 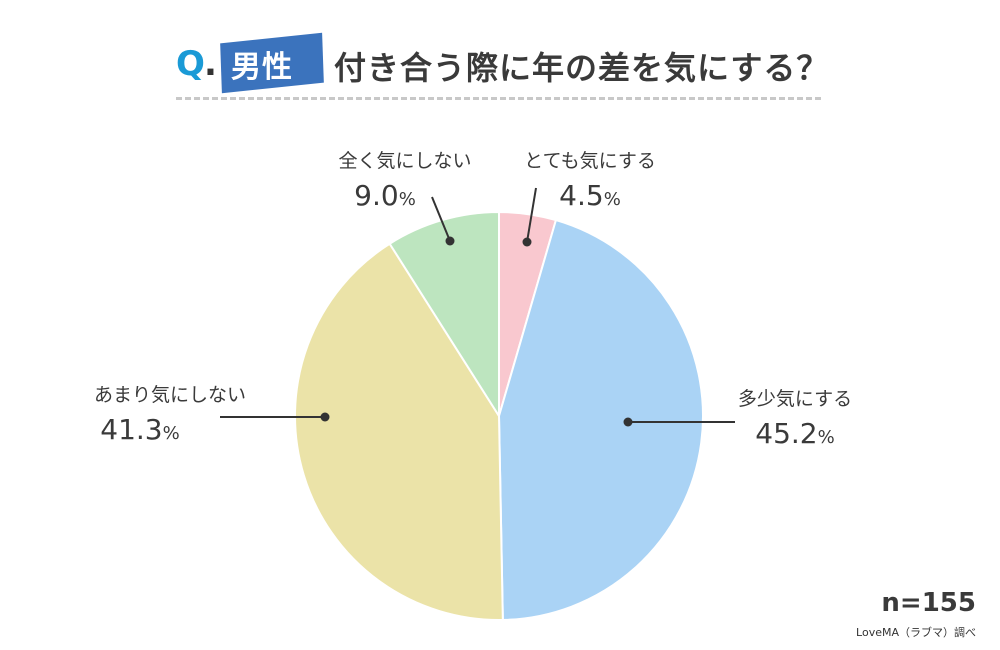 What do you see at coordinates (795, 433) in the screenshot?
I see `label-value: 45.2%` at bounding box center [795, 433].